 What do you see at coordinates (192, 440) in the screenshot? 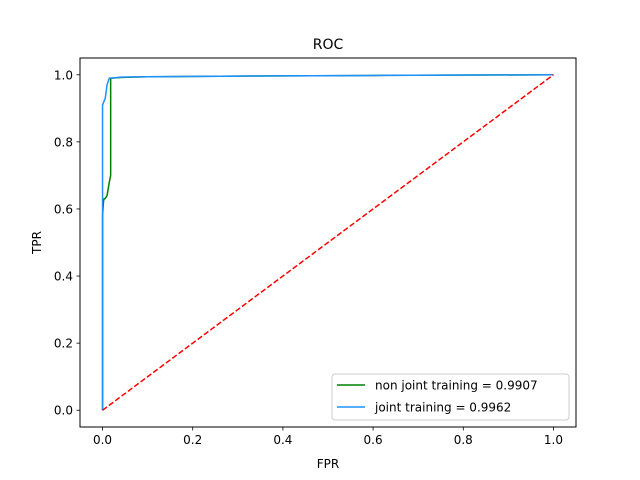
I see `x-tick-label: 0.2` at bounding box center [192, 440].